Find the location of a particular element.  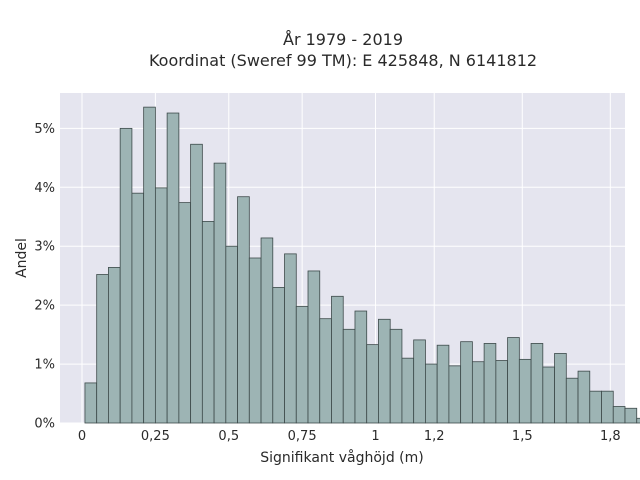

x-tick-label: 1,8 is located at coordinates (610, 436).